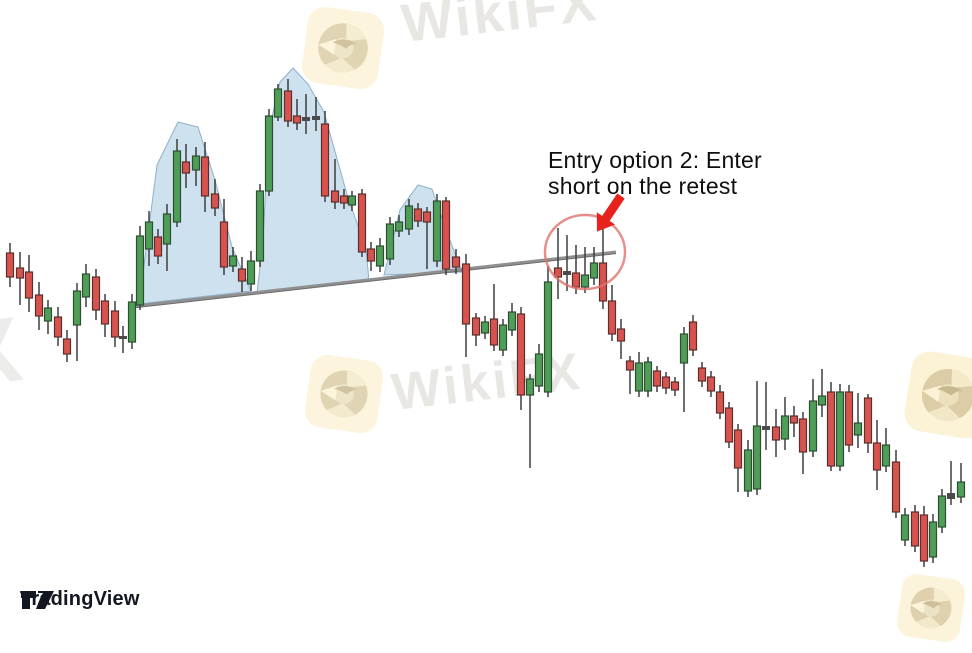 The width and height of the screenshot is (972, 653). What do you see at coordinates (195, 213) in the screenshot?
I see `pattern-left-shoulder` at bounding box center [195, 213].